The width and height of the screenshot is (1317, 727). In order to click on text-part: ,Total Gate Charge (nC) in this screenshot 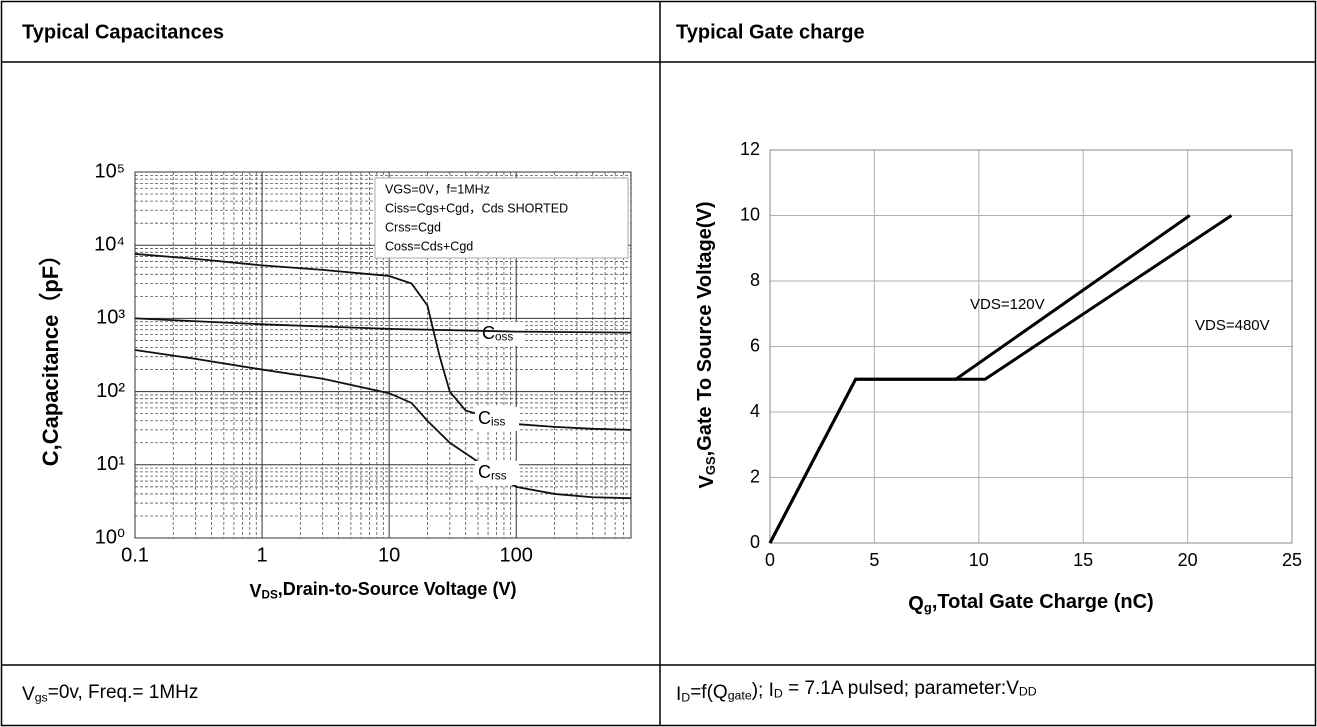, I will do `click(1043, 602)`.